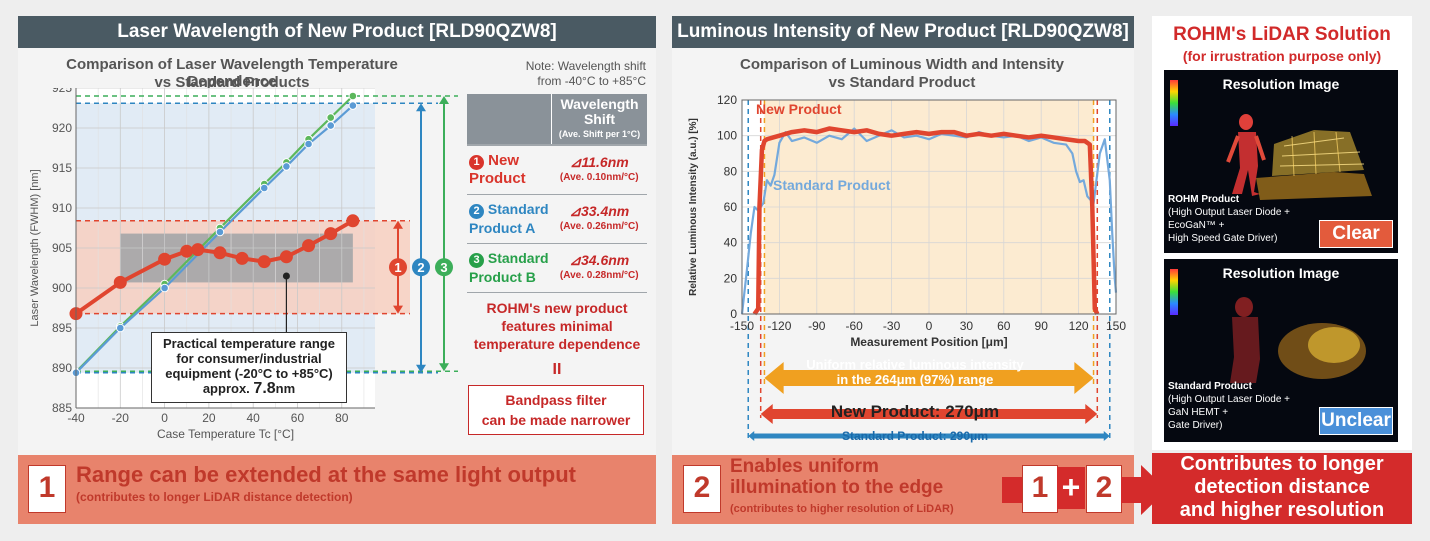  What do you see at coordinates (504, 160) in the screenshot?
I see `row-name-1: New` at bounding box center [504, 160].